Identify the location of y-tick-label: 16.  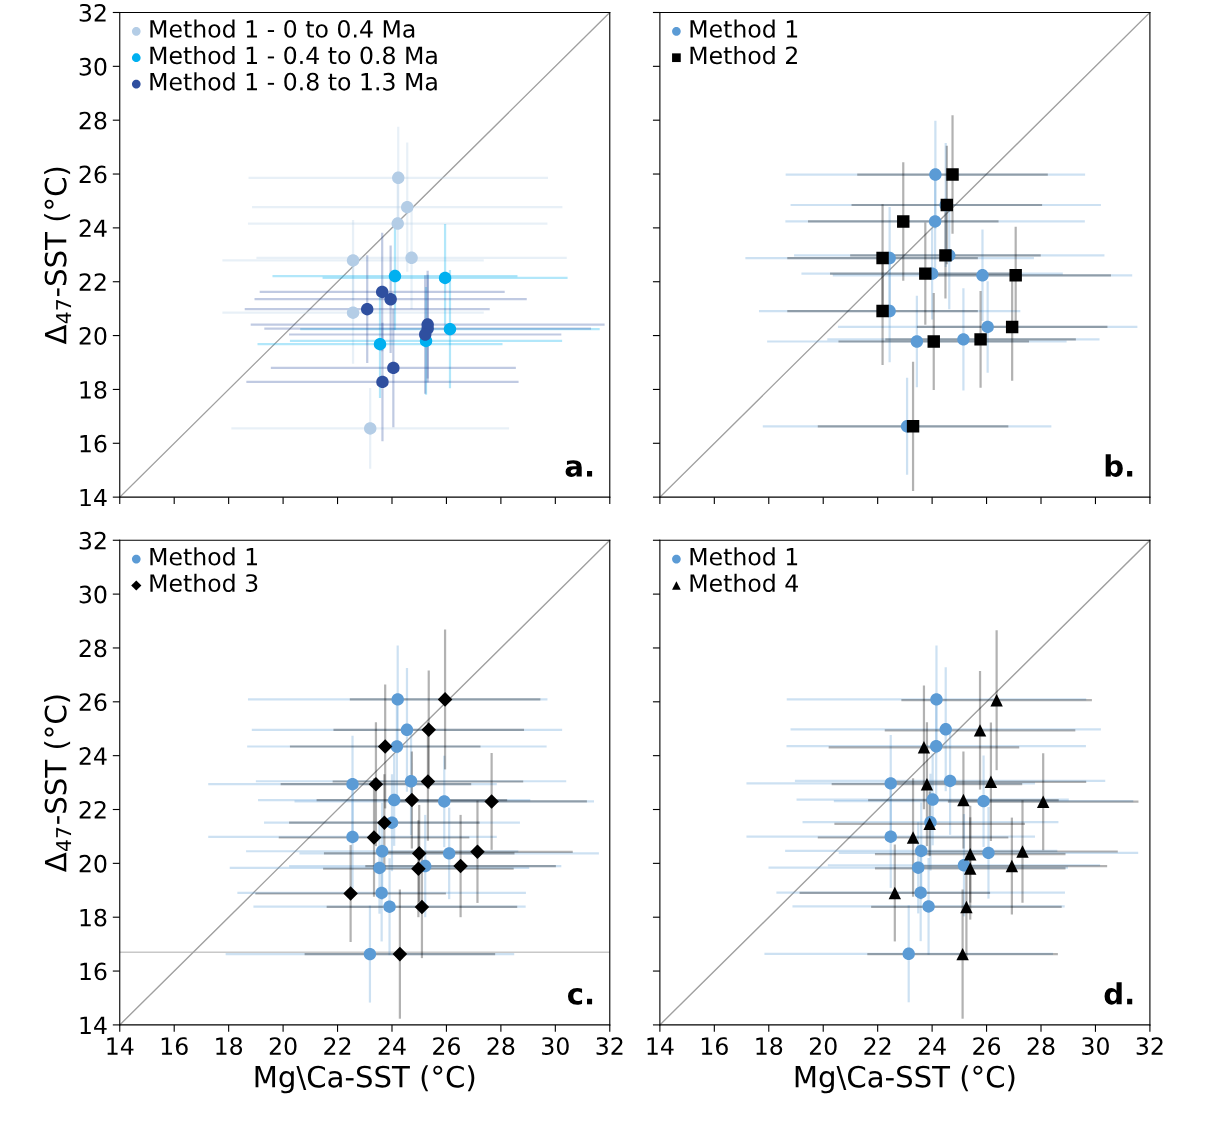
(93, 443).